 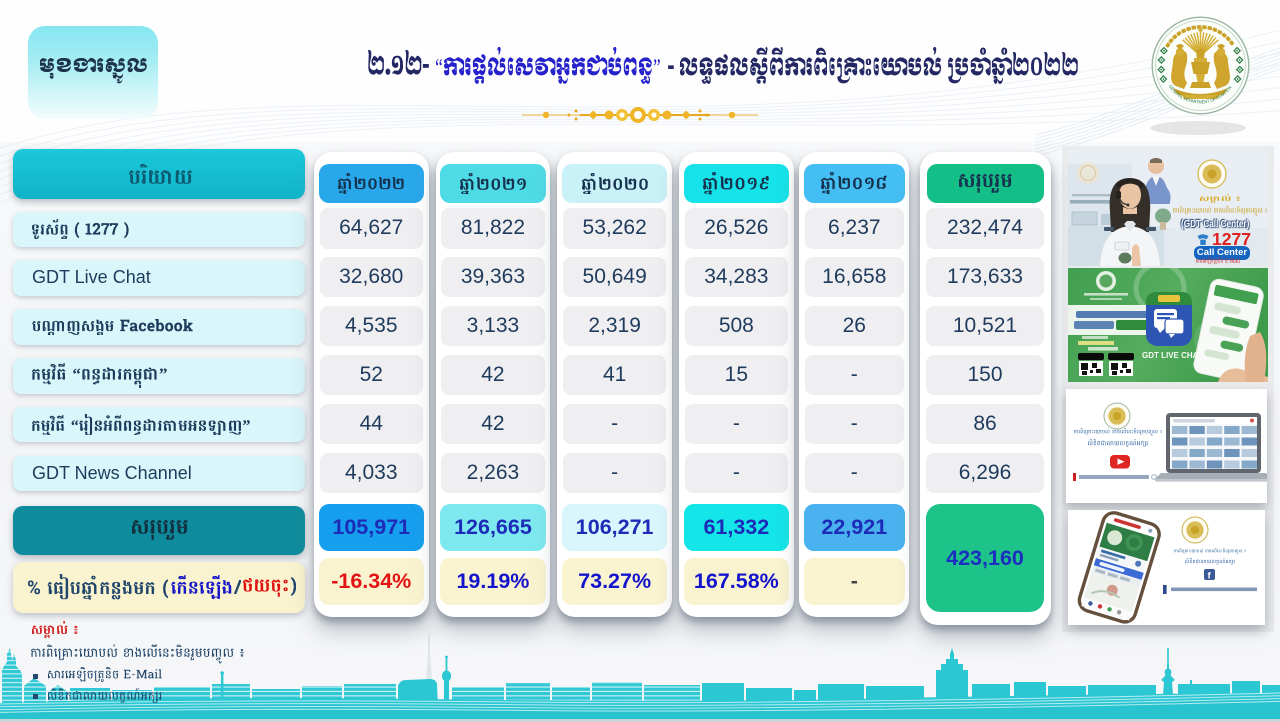 What do you see at coordinates (1172, 355) in the screenshot?
I see `svg-text: GDT LIVE CHAT` at bounding box center [1172, 355].